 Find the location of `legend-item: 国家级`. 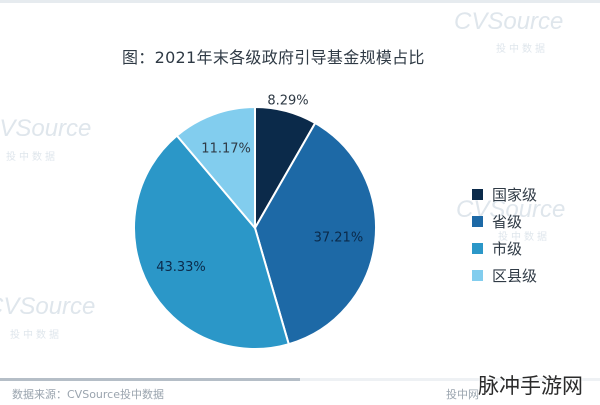

legend-item: 国家级 is located at coordinates (527, 194).